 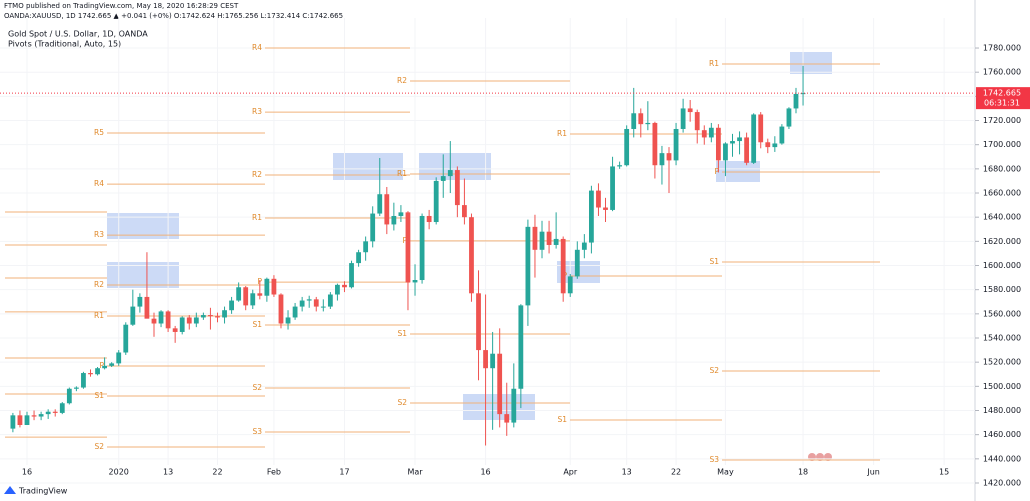 What do you see at coordinates (78, 34) in the screenshot?
I see `chart-title: Gold Spot / U.S. Dollar, 1D, OANDA` at bounding box center [78, 34].